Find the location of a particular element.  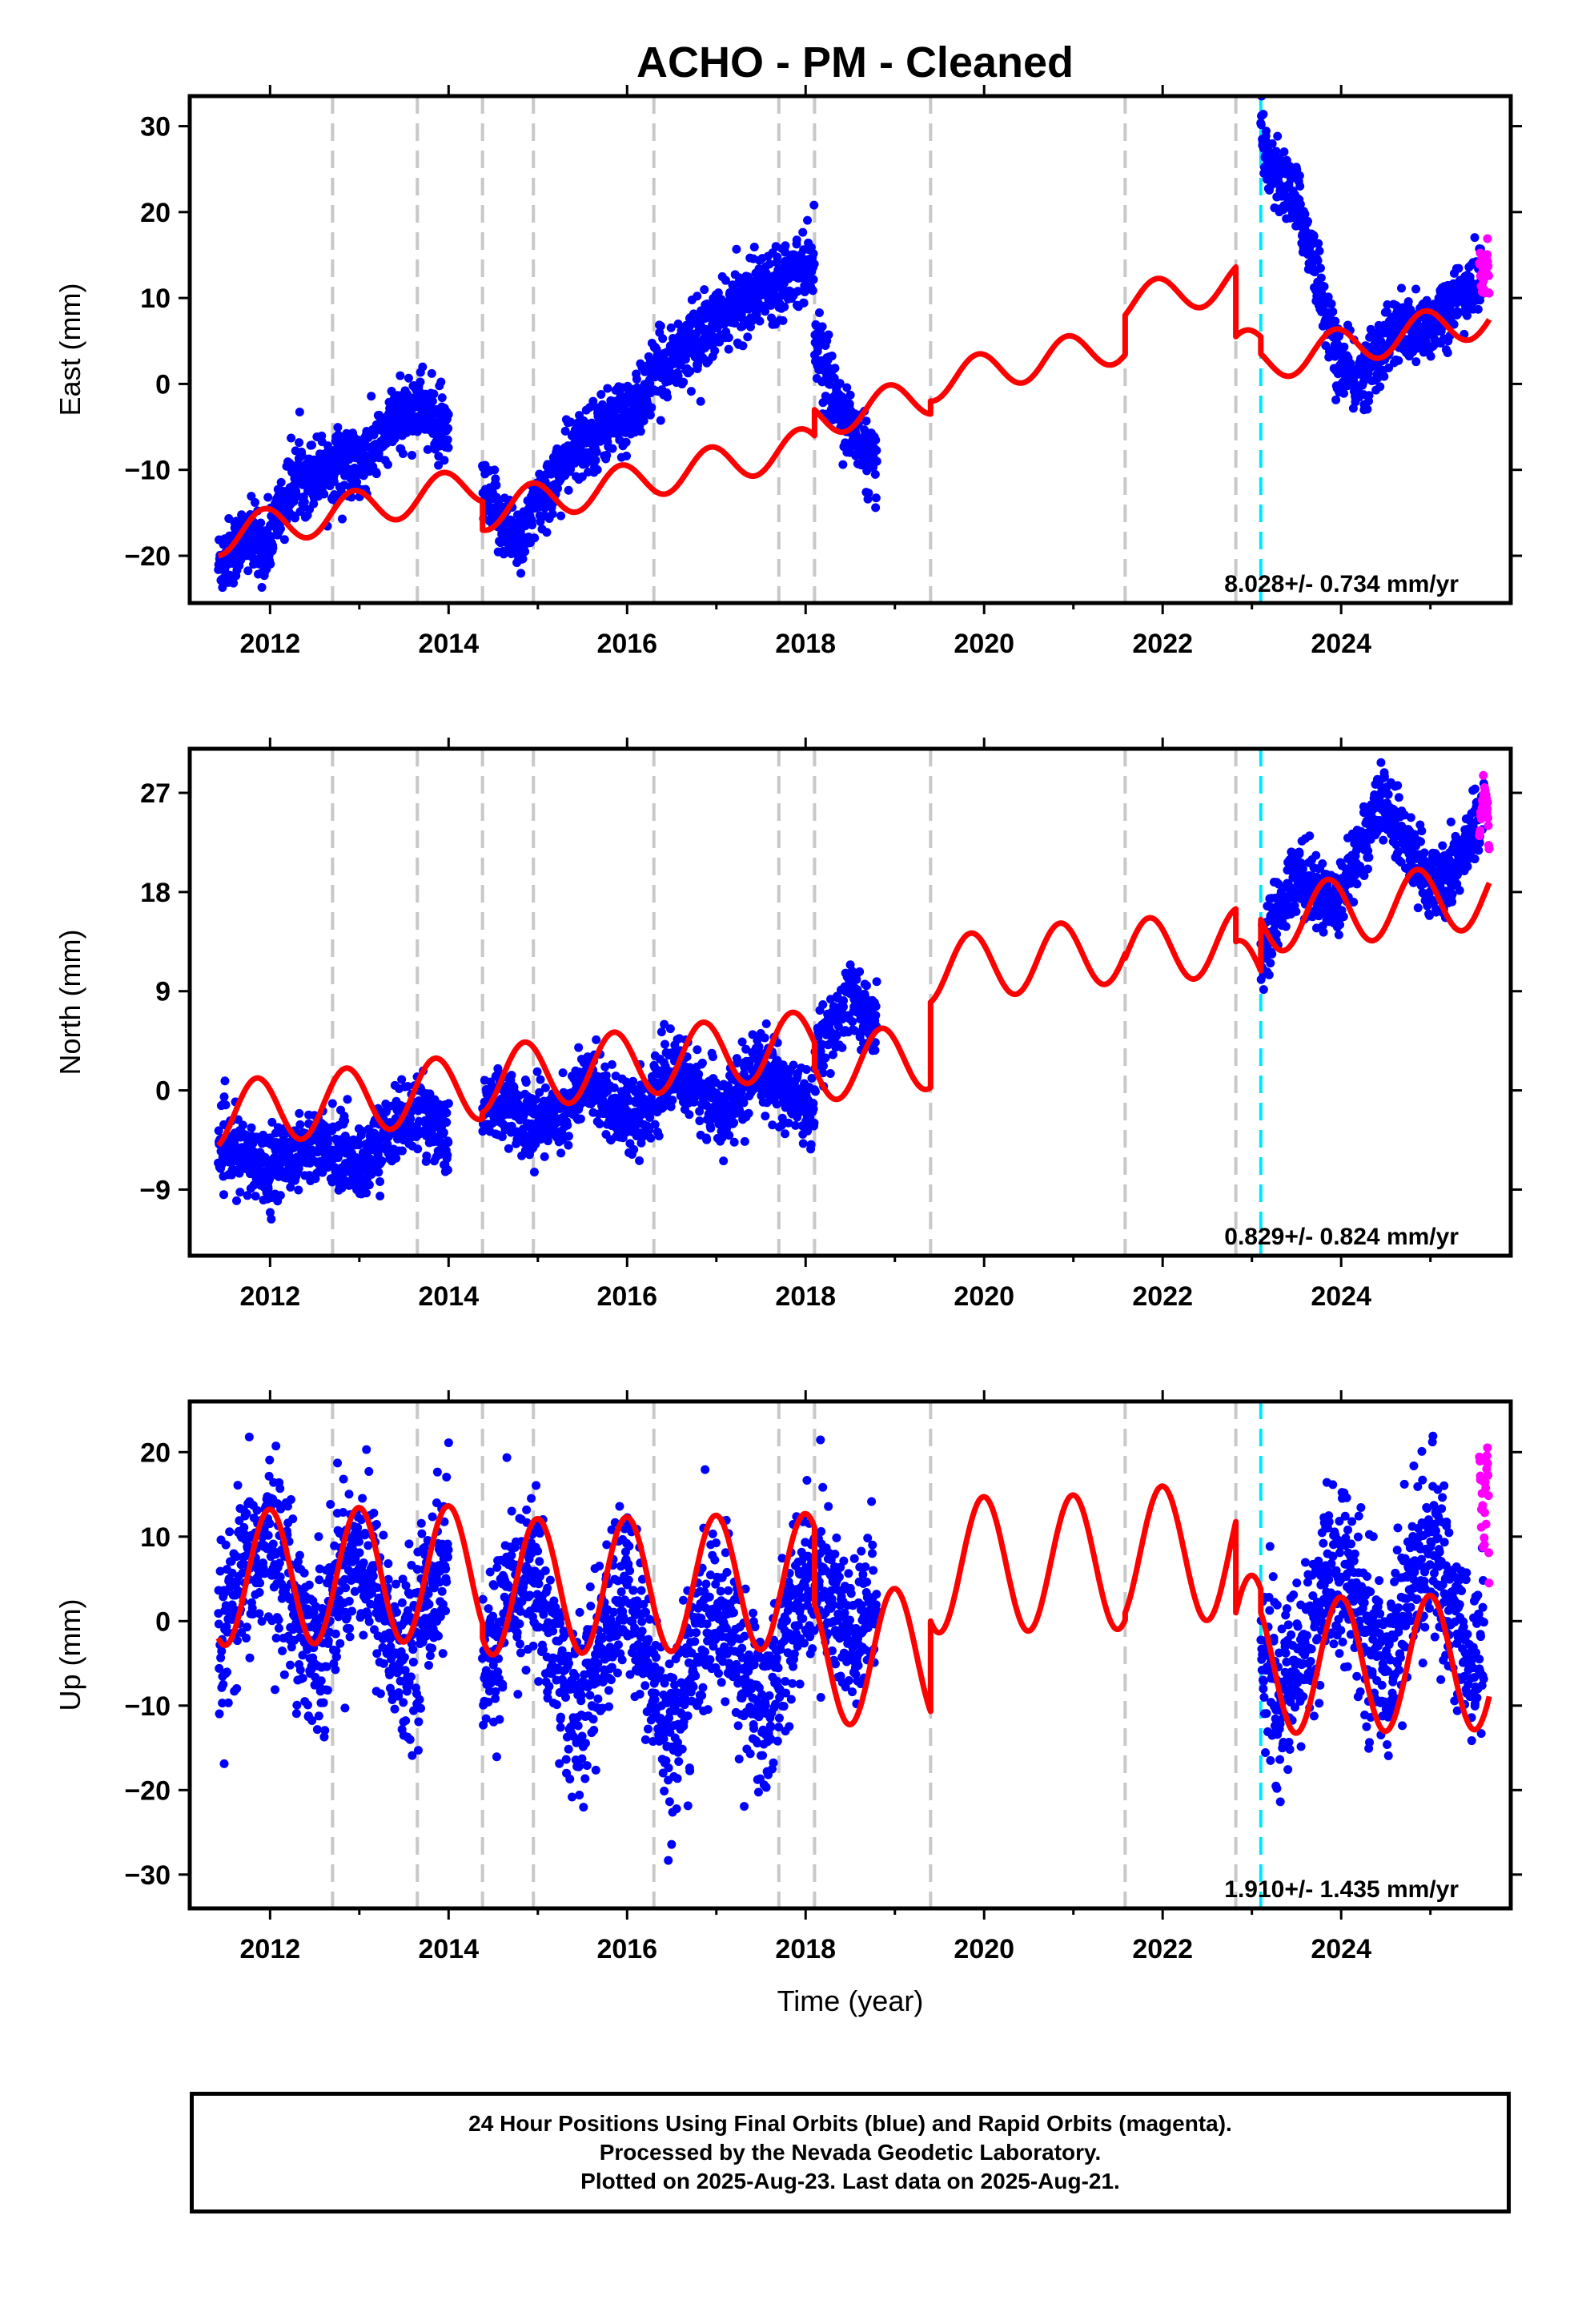

east-y-tick-label: 20 is located at coordinates (155, 213).